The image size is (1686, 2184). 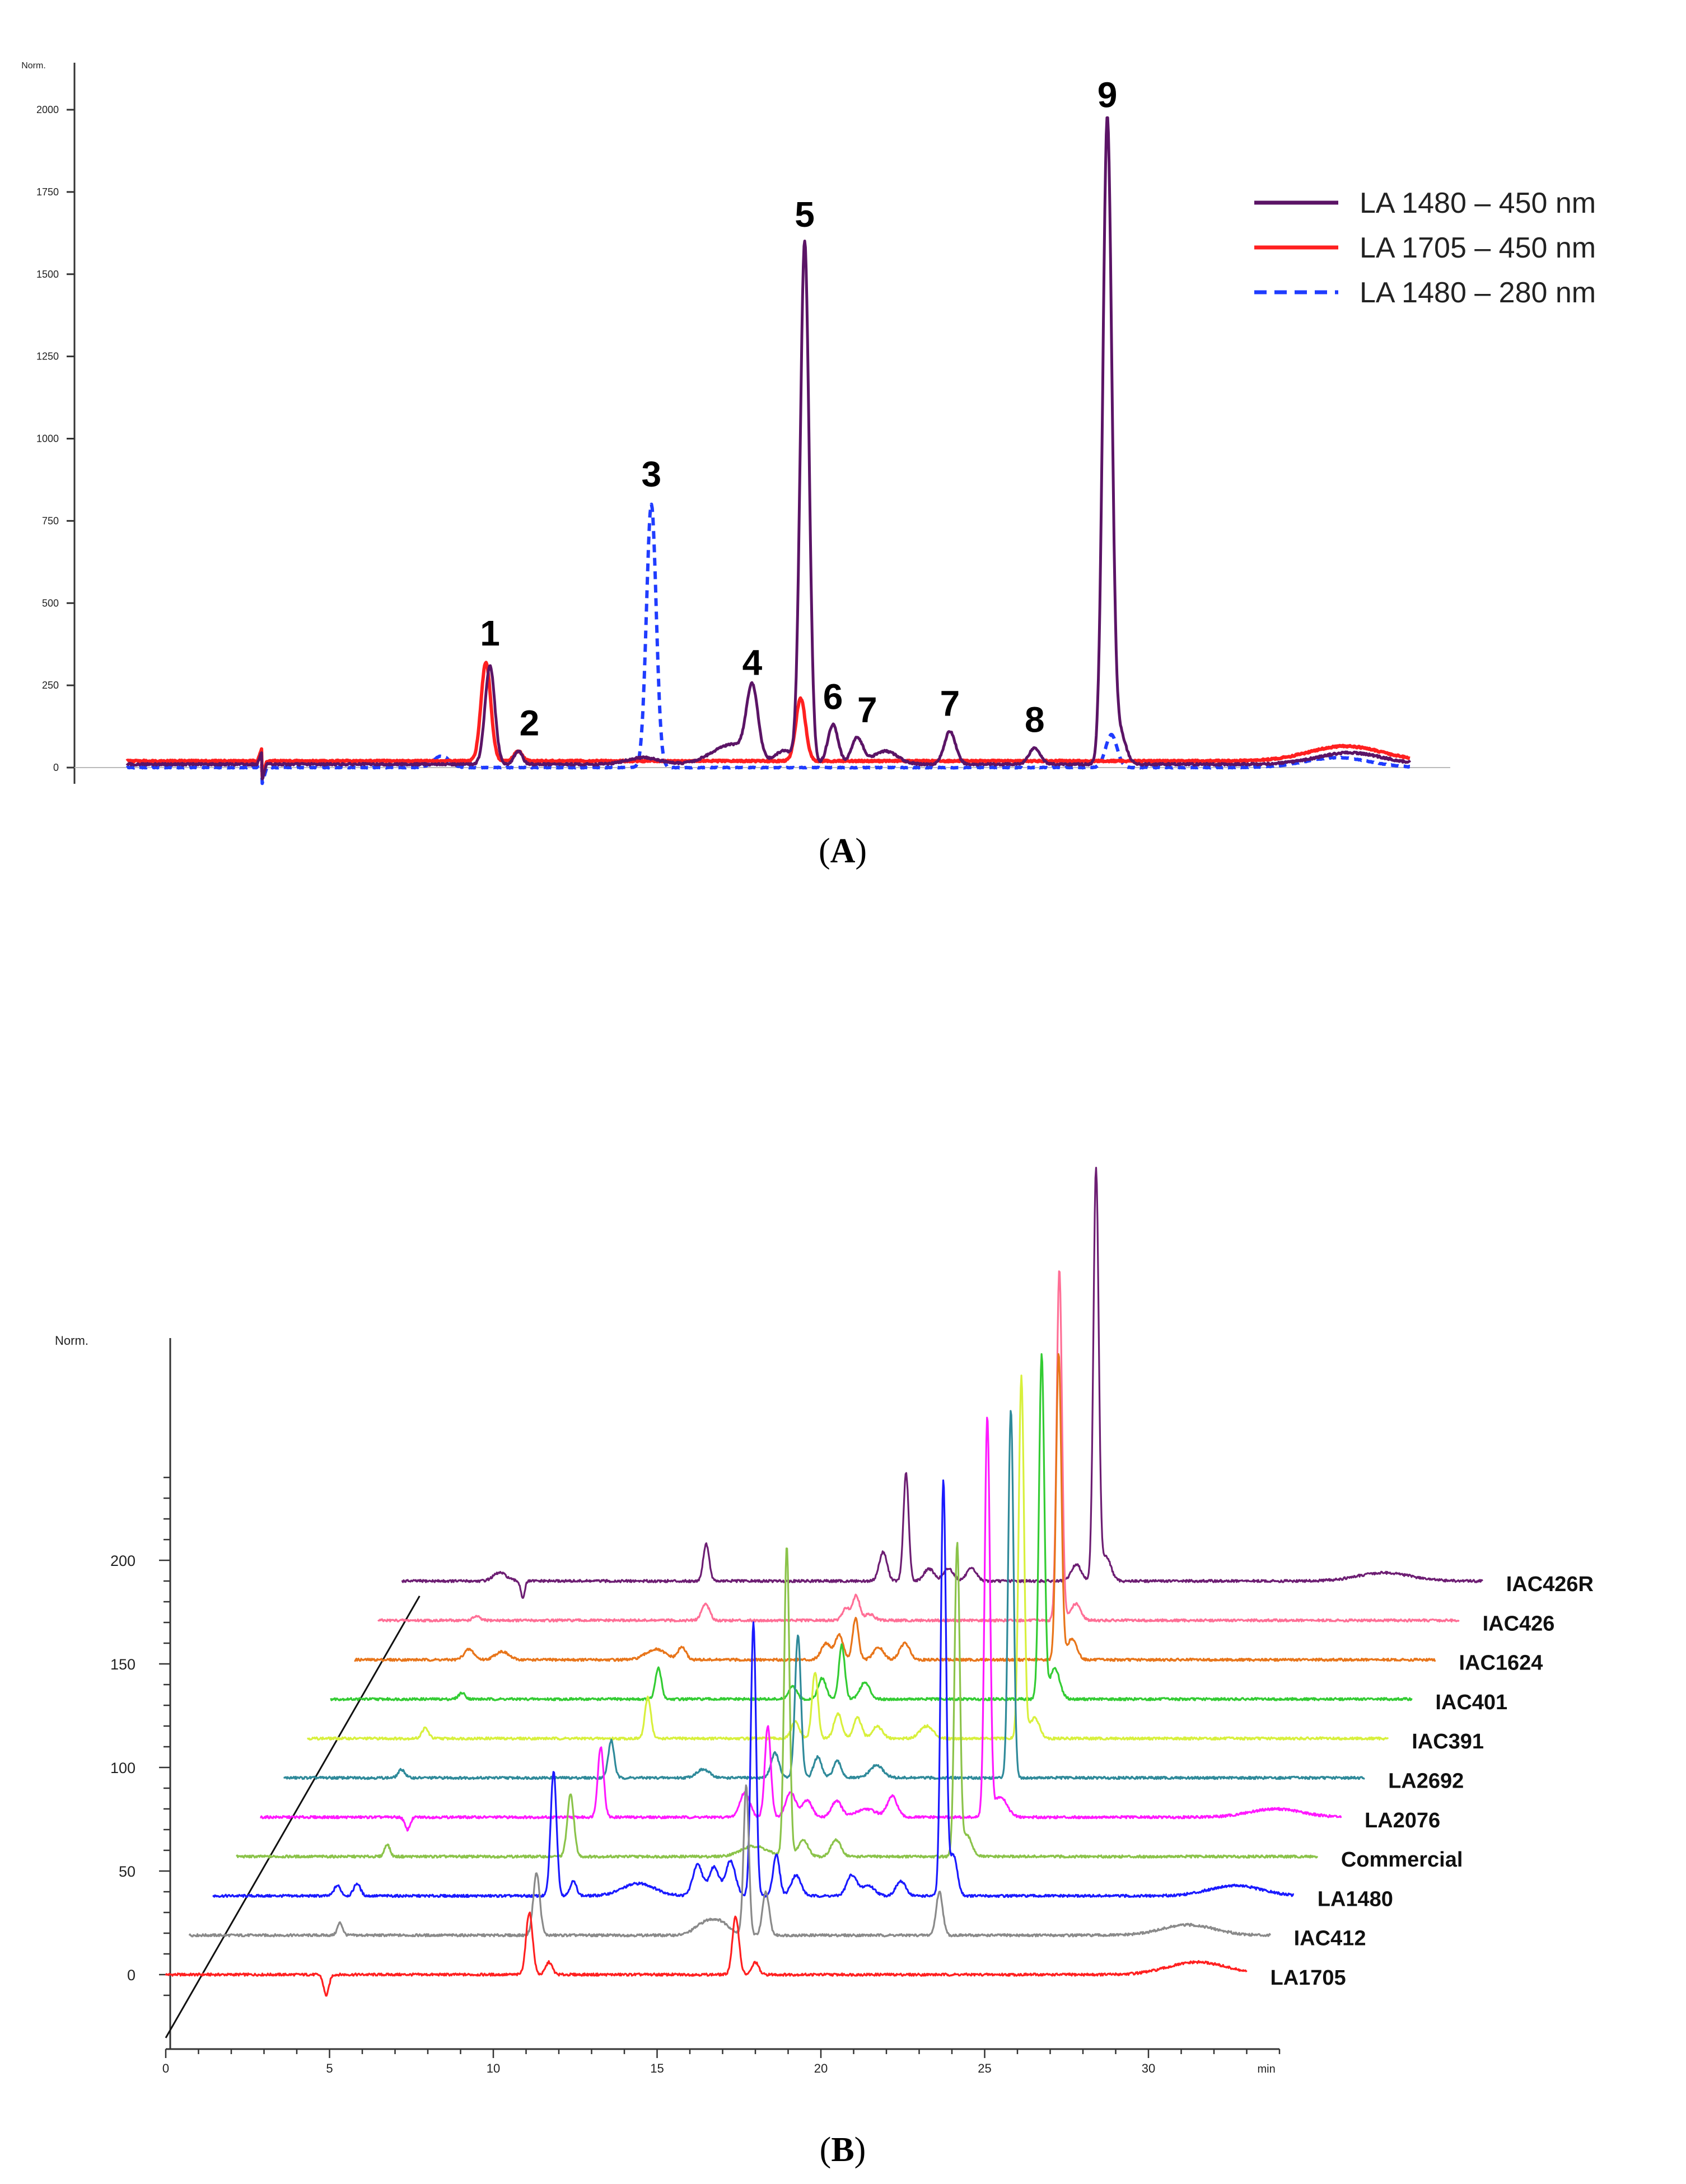 What do you see at coordinates (71, 1341) in the screenshot?
I see `panel-b-y-unit-label: Norm.` at bounding box center [71, 1341].